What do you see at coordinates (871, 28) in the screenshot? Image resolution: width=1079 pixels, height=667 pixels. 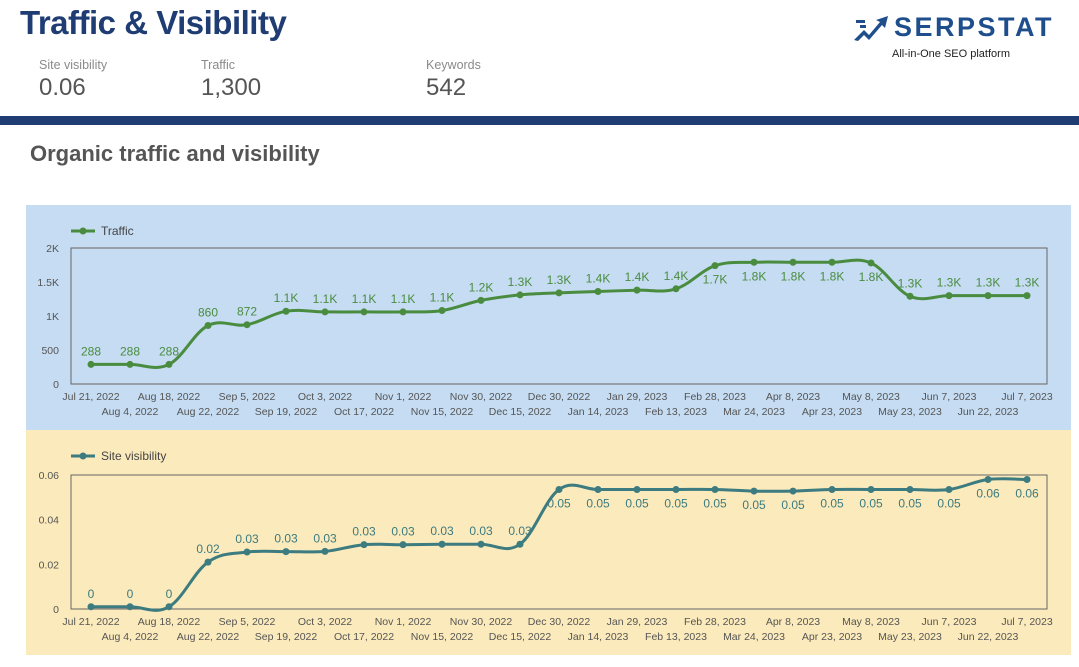 I see `serpstat-logo-icon` at bounding box center [871, 28].